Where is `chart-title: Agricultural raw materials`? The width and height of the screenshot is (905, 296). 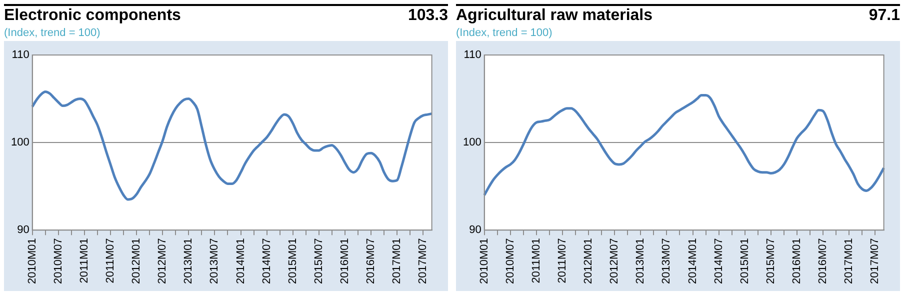 chart-title: Agricultural raw materials is located at coordinates (554, 16).